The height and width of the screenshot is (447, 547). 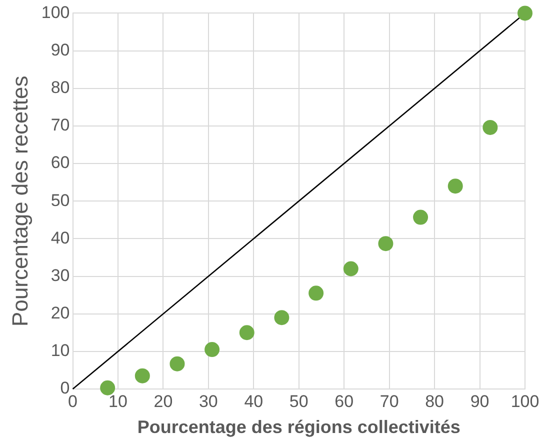 I want to click on x-tick-label: 30, so click(x=208, y=401).